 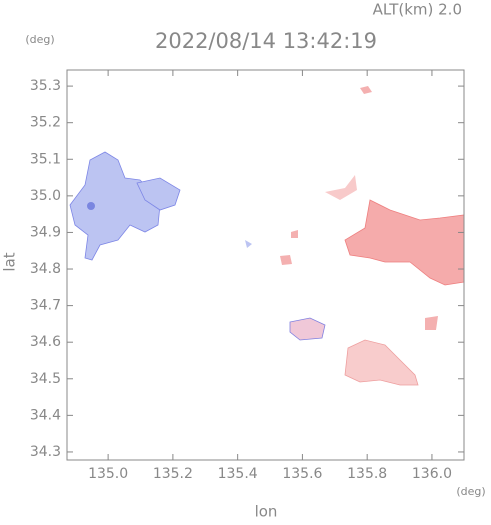 I want to click on y-tick-label: 34.6, so click(x=45, y=342).